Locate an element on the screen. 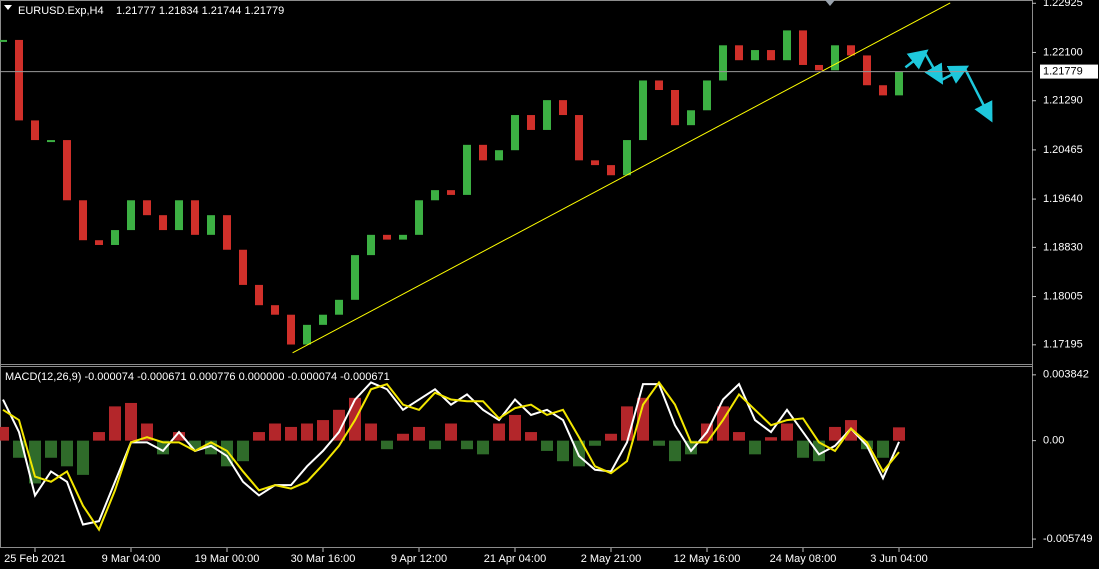  x-tick-label: 19 Mar 00:00 is located at coordinates (227, 559).